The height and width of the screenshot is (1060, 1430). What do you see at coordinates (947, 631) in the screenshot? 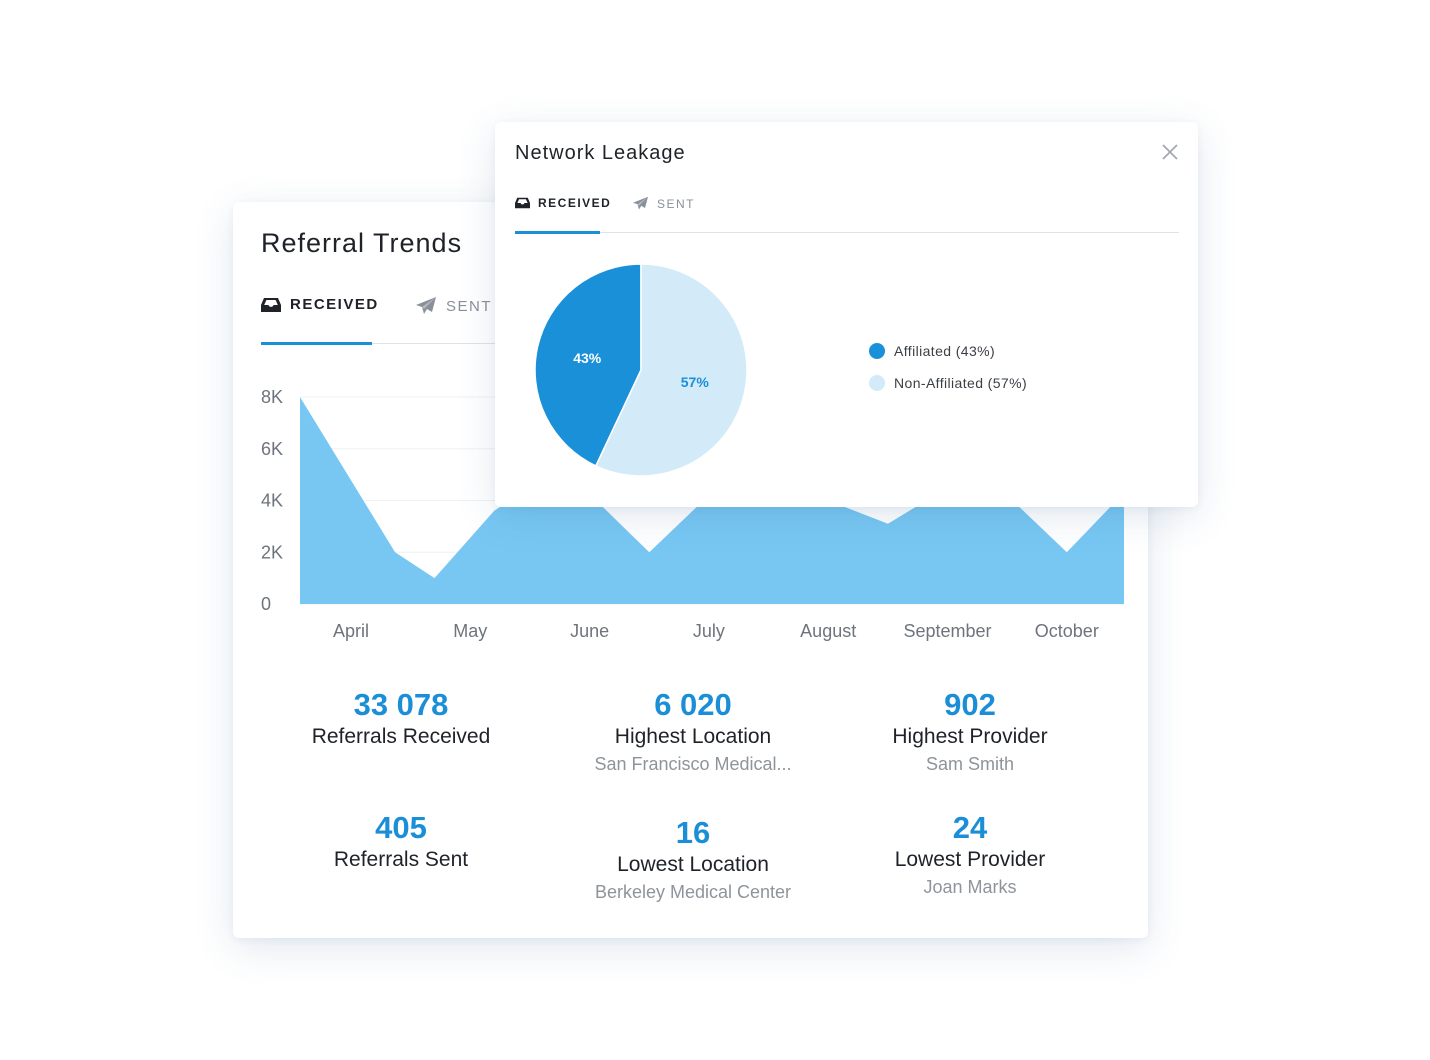
I see `x-tick-label: September` at bounding box center [947, 631].